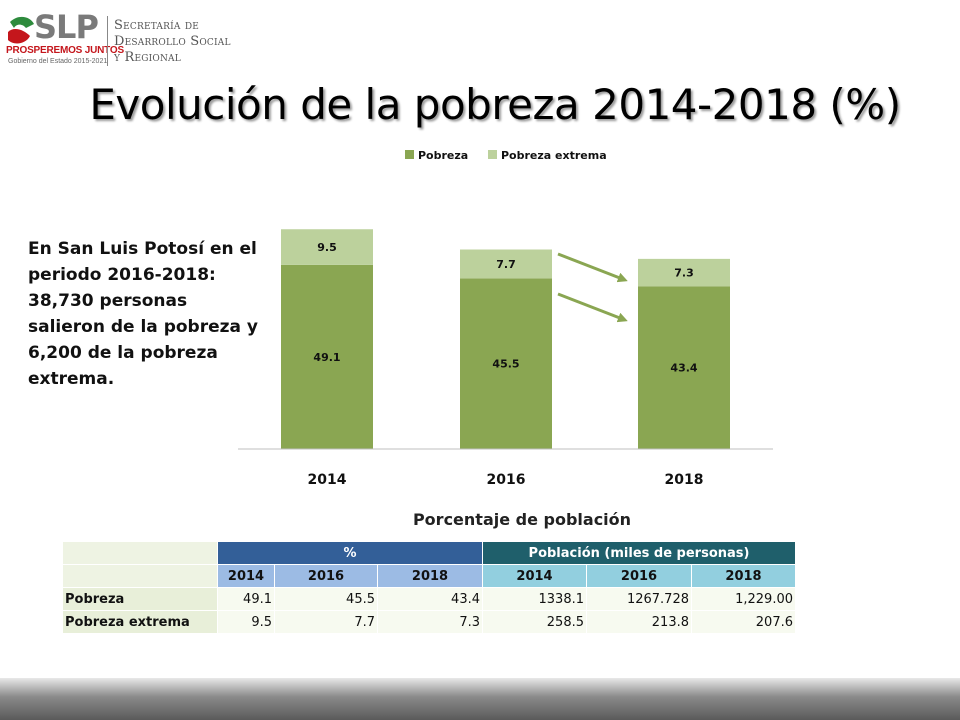 This screenshot has width=960, height=720. I want to click on logo-brand: SLP, so click(66, 27).